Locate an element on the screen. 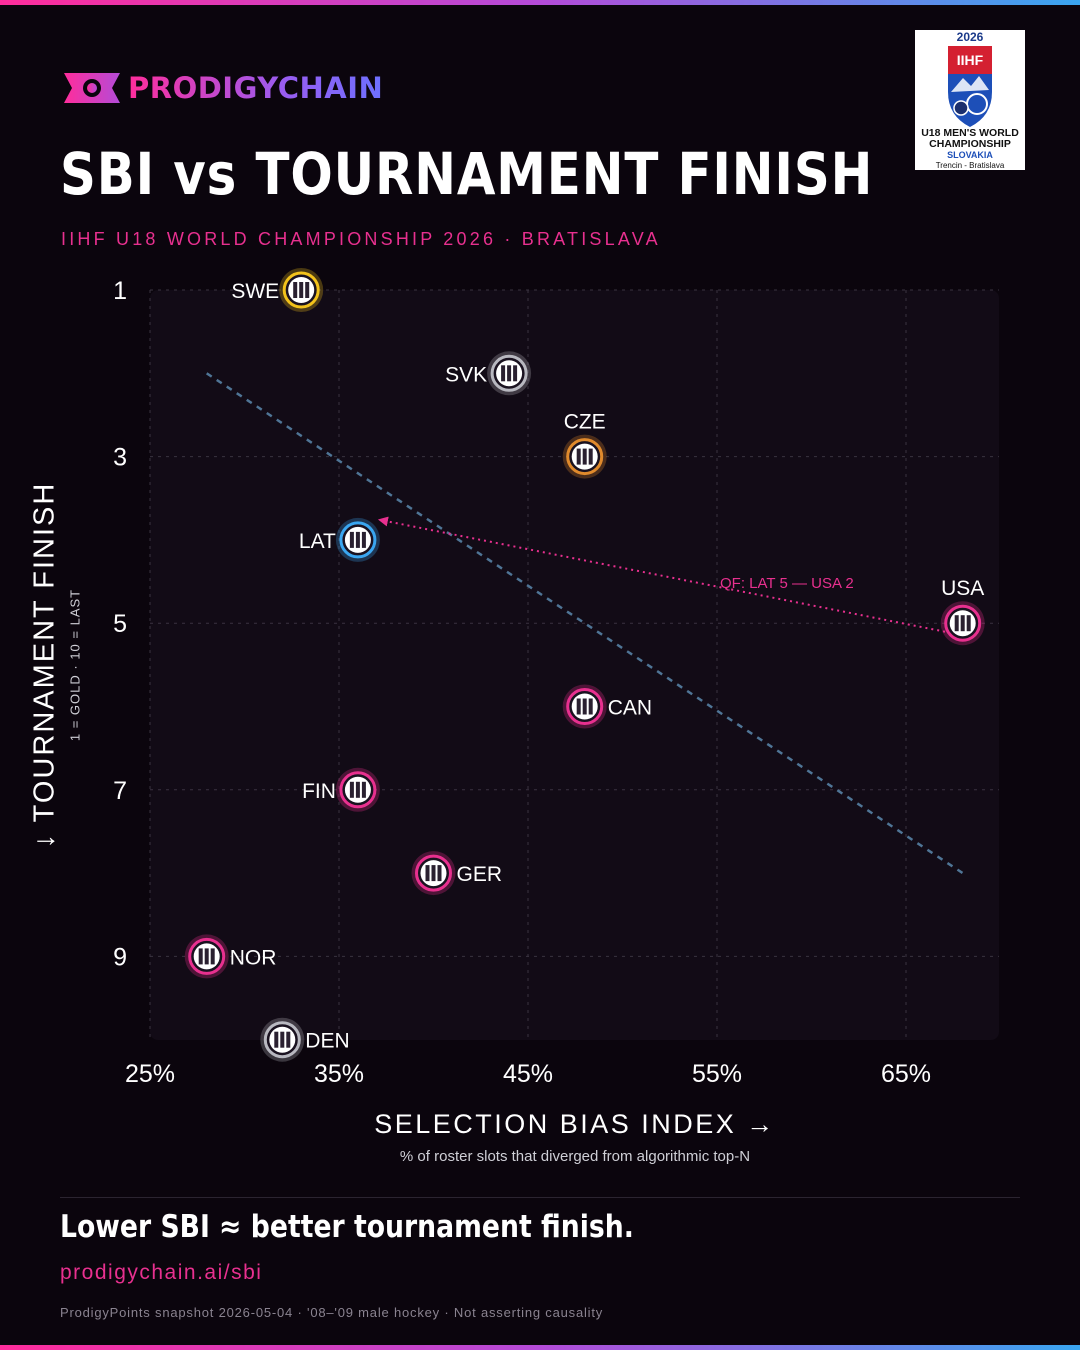 The width and height of the screenshot is (1080, 1350). team-label-nor: NOR is located at coordinates (253, 957).